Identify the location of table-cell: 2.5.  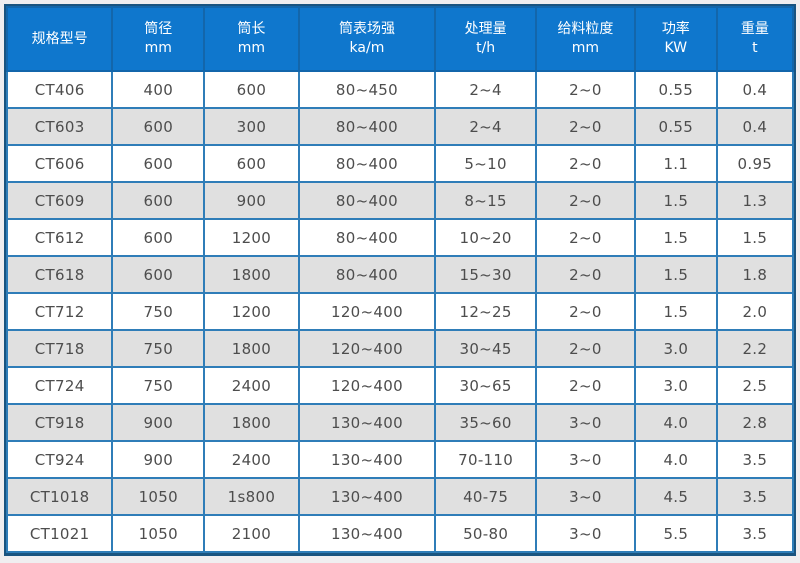
(755, 385).